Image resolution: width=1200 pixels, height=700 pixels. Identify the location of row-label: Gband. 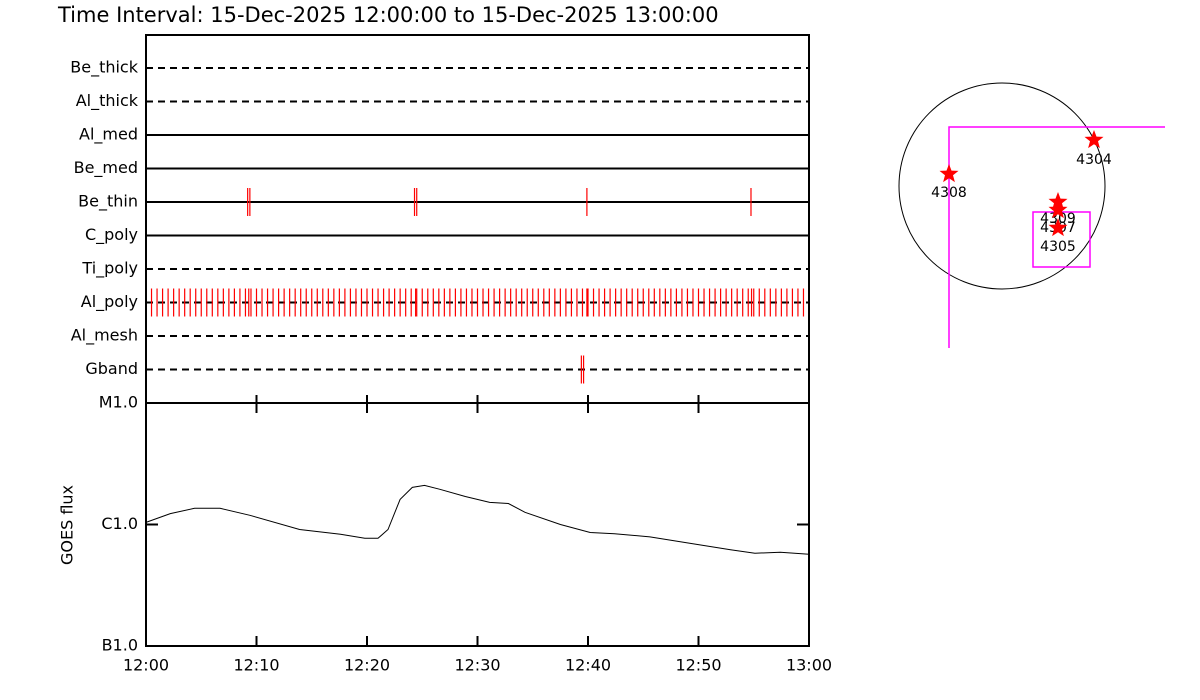
(111, 368).